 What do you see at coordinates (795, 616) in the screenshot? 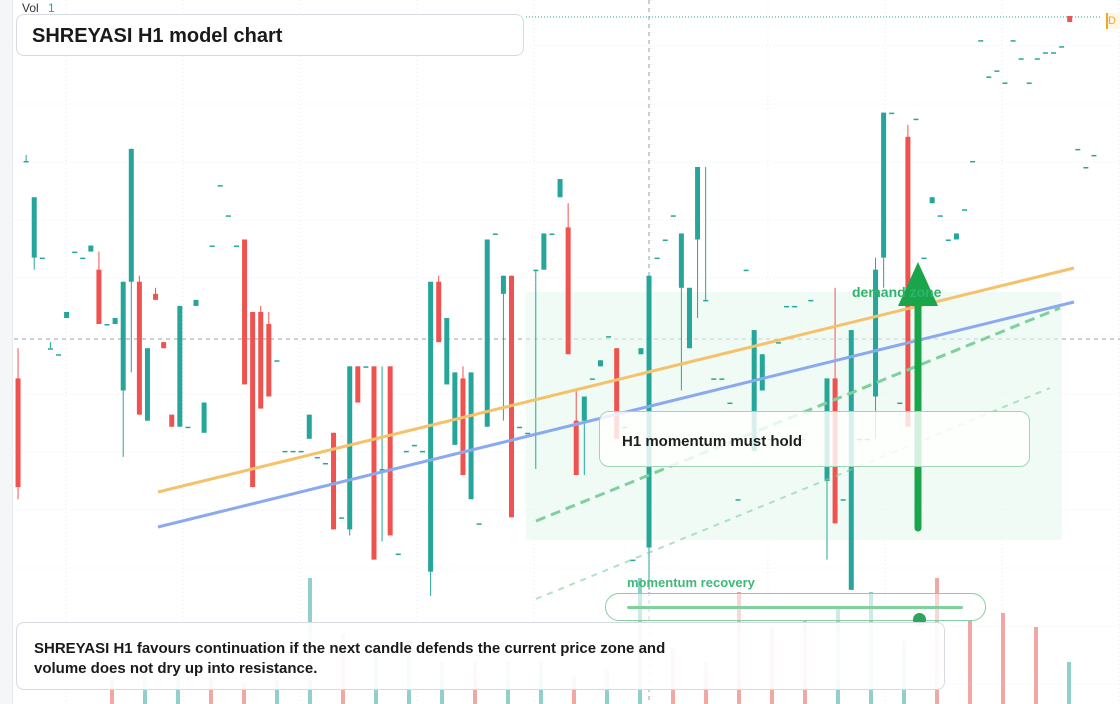
I see `momentum-slider-track` at bounding box center [795, 616].